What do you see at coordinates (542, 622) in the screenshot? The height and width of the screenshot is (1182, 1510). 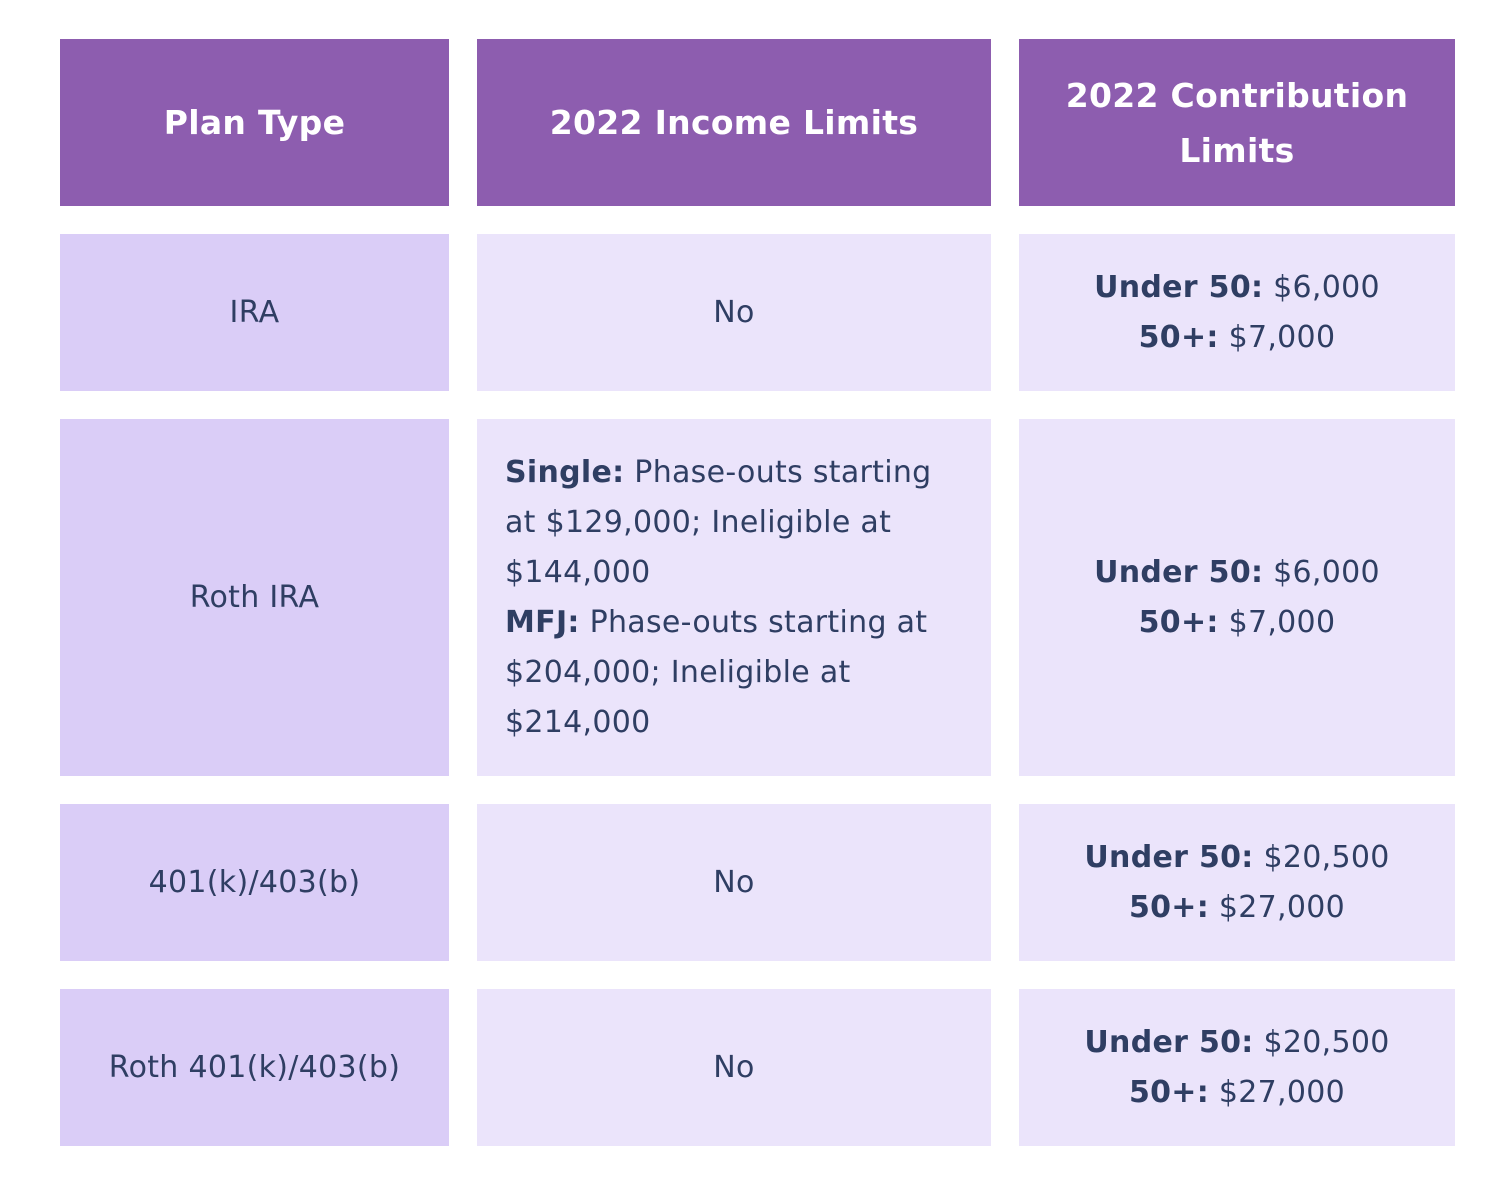 I see `mfj-label: MFJ:` at bounding box center [542, 622].